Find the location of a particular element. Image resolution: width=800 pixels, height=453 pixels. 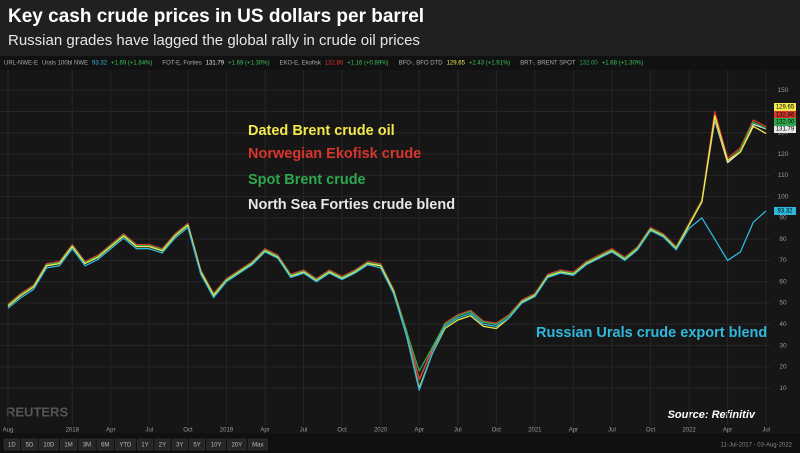

range-button: 3M is located at coordinates (87, 444).